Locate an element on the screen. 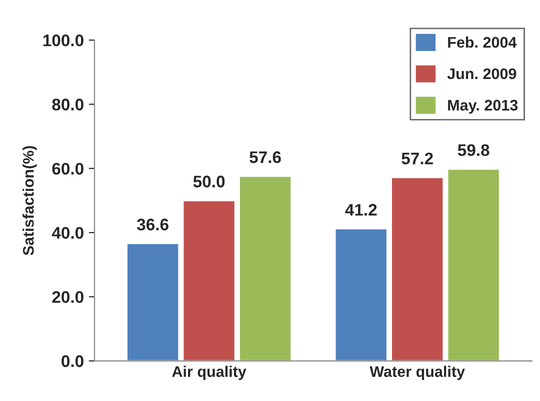 Image resolution: width=540 pixels, height=401 pixels. y-tick-label: 40.0 is located at coordinates (68, 232).